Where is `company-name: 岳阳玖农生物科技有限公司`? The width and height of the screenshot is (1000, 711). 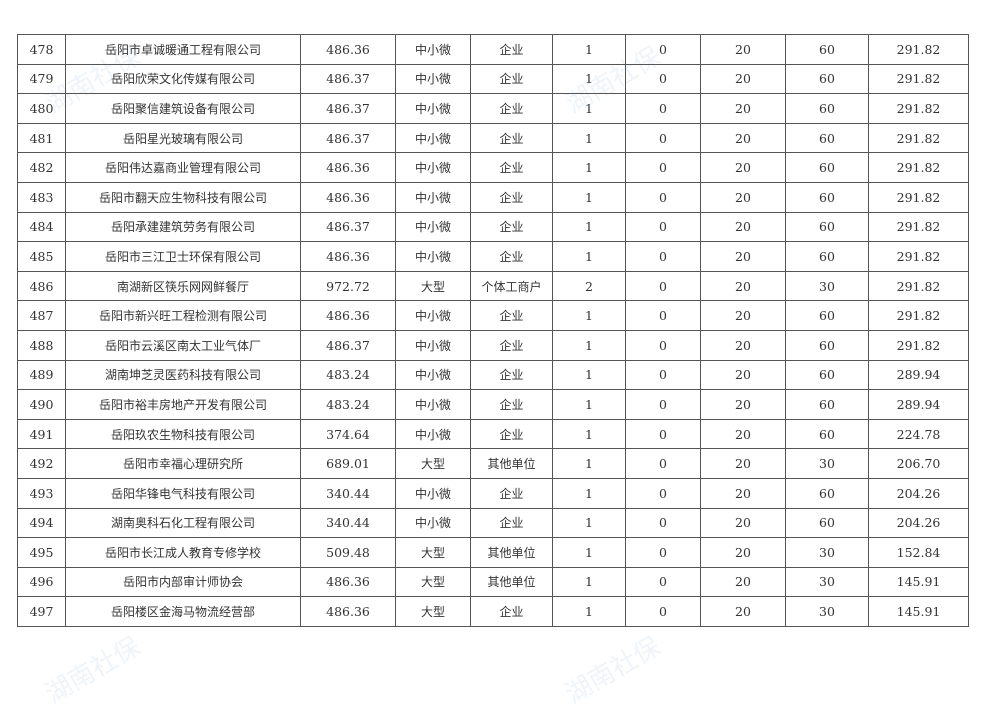
company-name: 岳阳玖农生物科技有限公司 is located at coordinates (183, 434).